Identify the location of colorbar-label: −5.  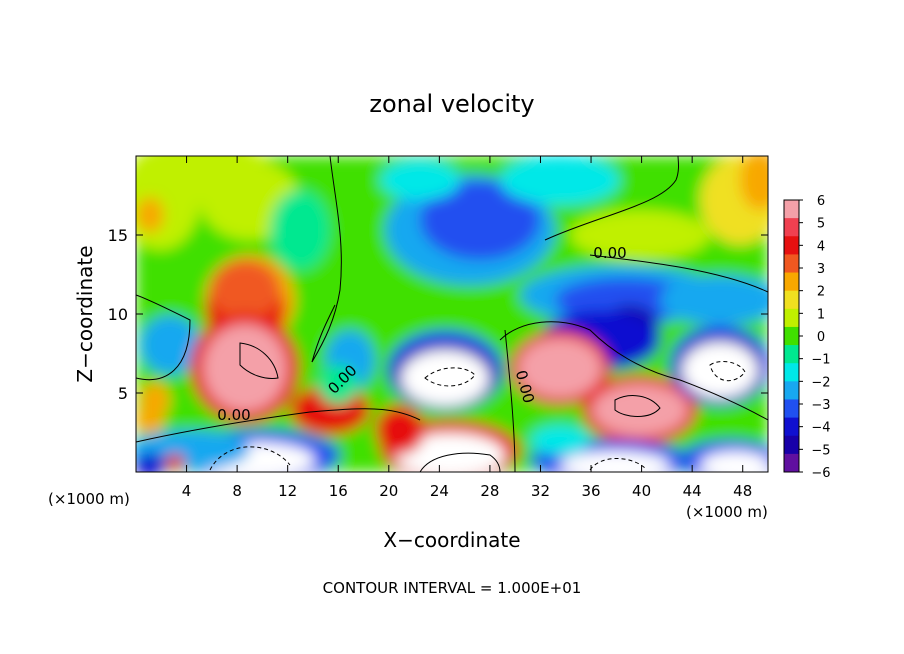
(820, 450).